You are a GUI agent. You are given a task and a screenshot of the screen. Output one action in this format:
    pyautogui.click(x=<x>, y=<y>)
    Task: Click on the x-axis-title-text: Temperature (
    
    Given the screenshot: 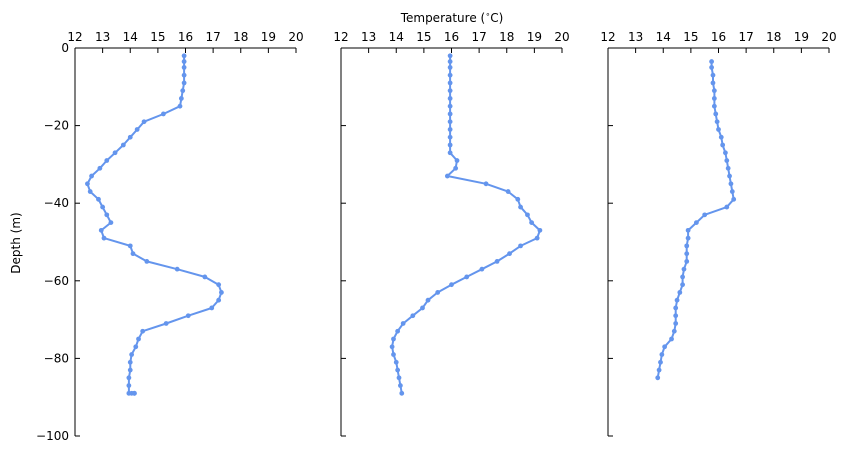 What is the action you would take?
    pyautogui.click(x=443, y=18)
    